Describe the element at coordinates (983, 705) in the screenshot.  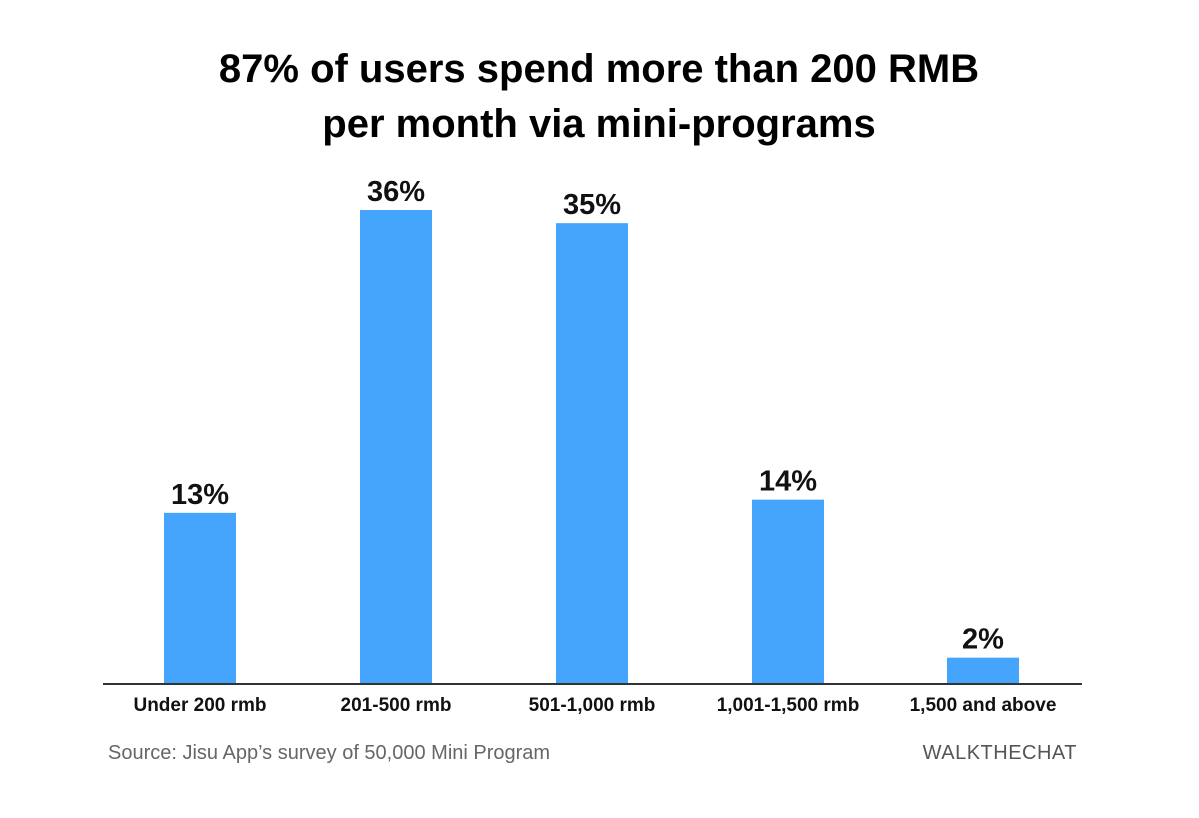
I see `category-label-5: 1,500 and above` at that location.